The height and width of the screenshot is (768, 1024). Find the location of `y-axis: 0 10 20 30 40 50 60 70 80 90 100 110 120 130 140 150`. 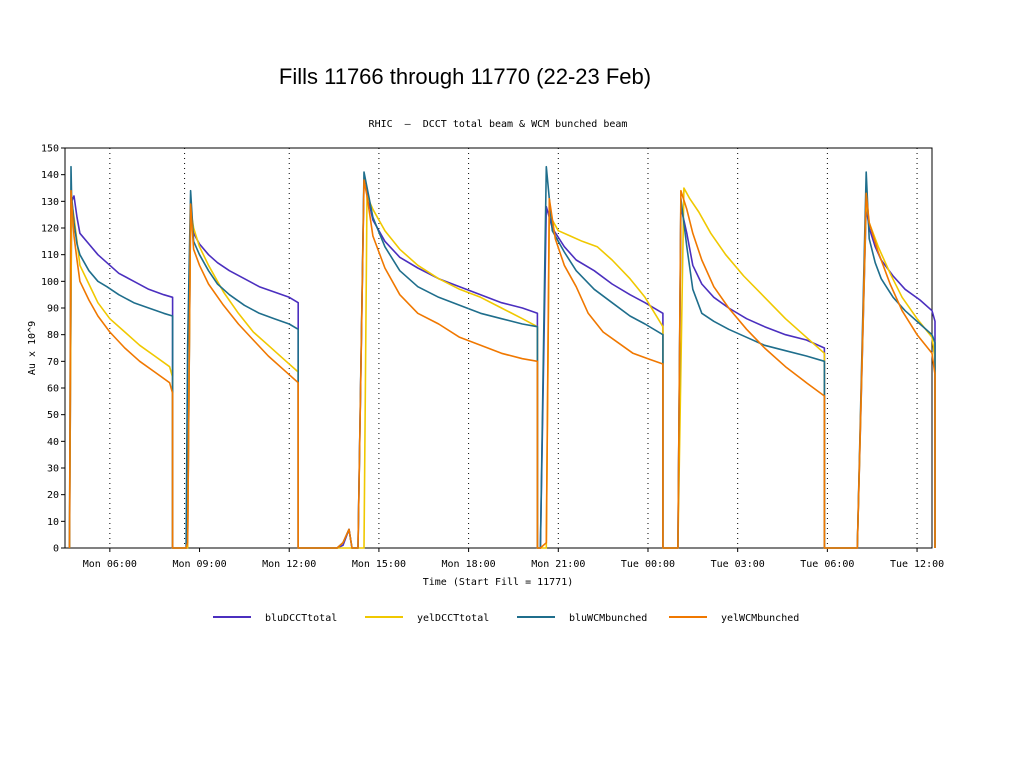

y-axis: 0 10 20 30 40 50 60 70 80 90 100 110 120 130 140 150 is located at coordinates (53, 349).